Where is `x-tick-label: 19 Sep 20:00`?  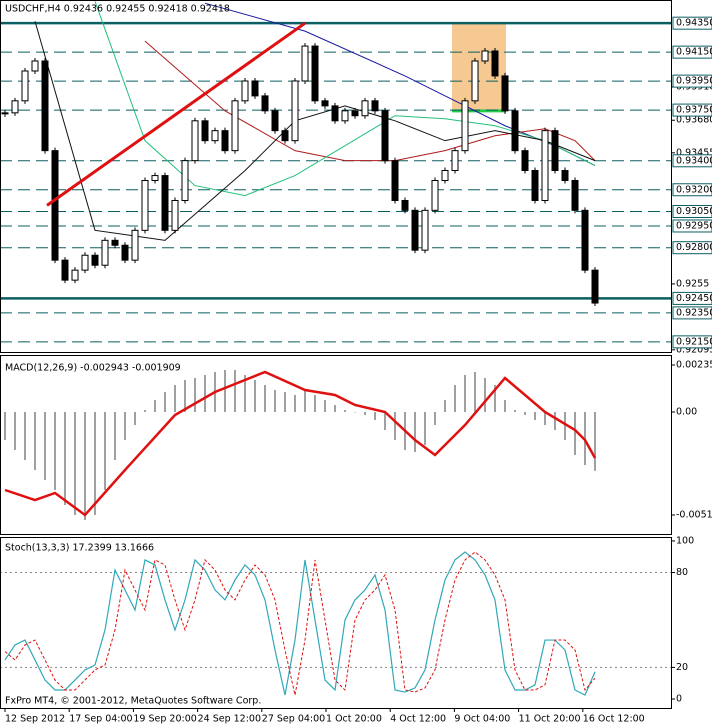
x-tick-label: 19 Sep 20:00 is located at coordinates (164, 719).